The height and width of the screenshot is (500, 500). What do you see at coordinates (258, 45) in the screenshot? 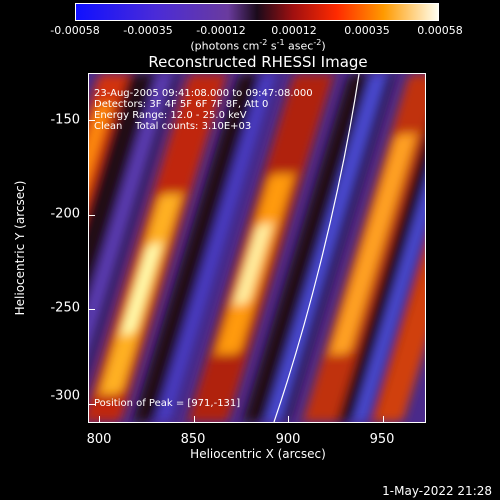
I see `colorbar-units: (photons cm-2 s-1 asec-2)` at bounding box center [258, 45].